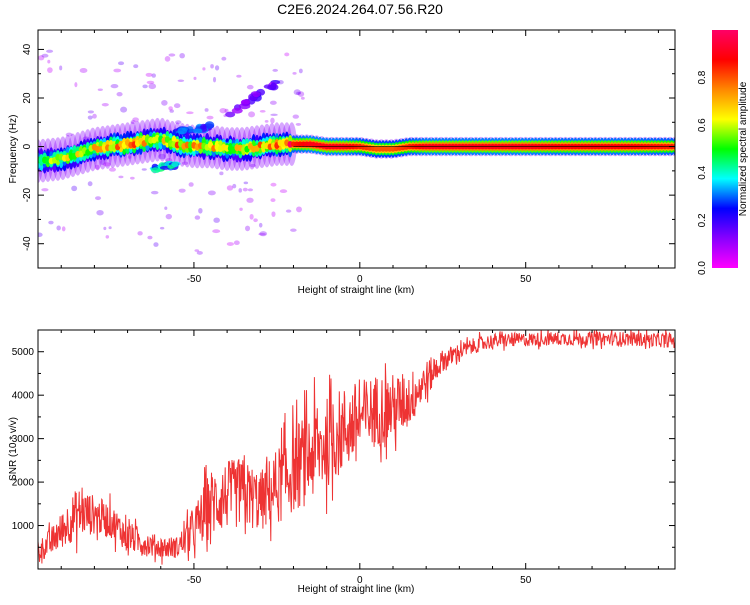  What do you see at coordinates (526, 279) in the screenshot?
I see `x-tick-label: 50` at bounding box center [526, 279].